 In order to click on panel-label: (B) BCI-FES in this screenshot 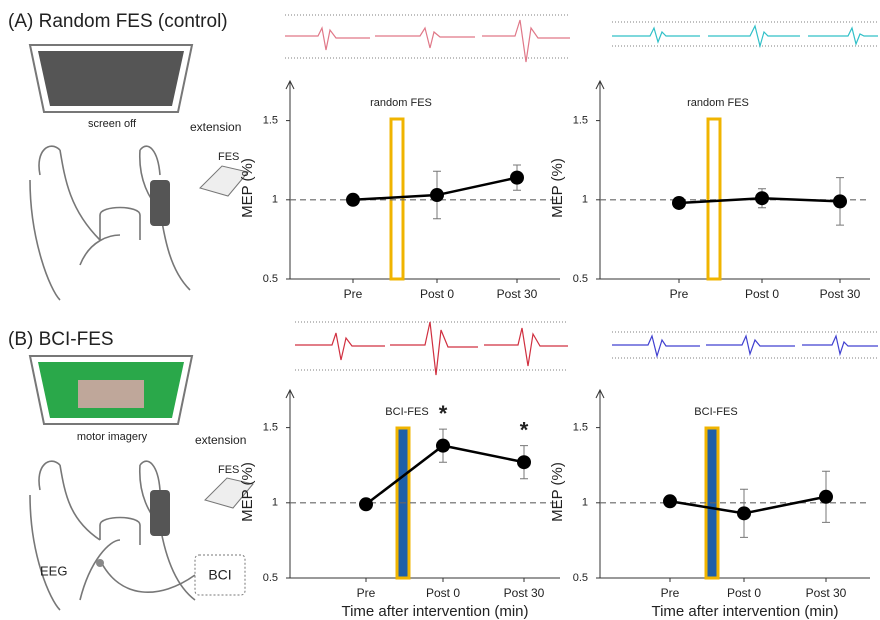, I will do `click(61, 339)`.